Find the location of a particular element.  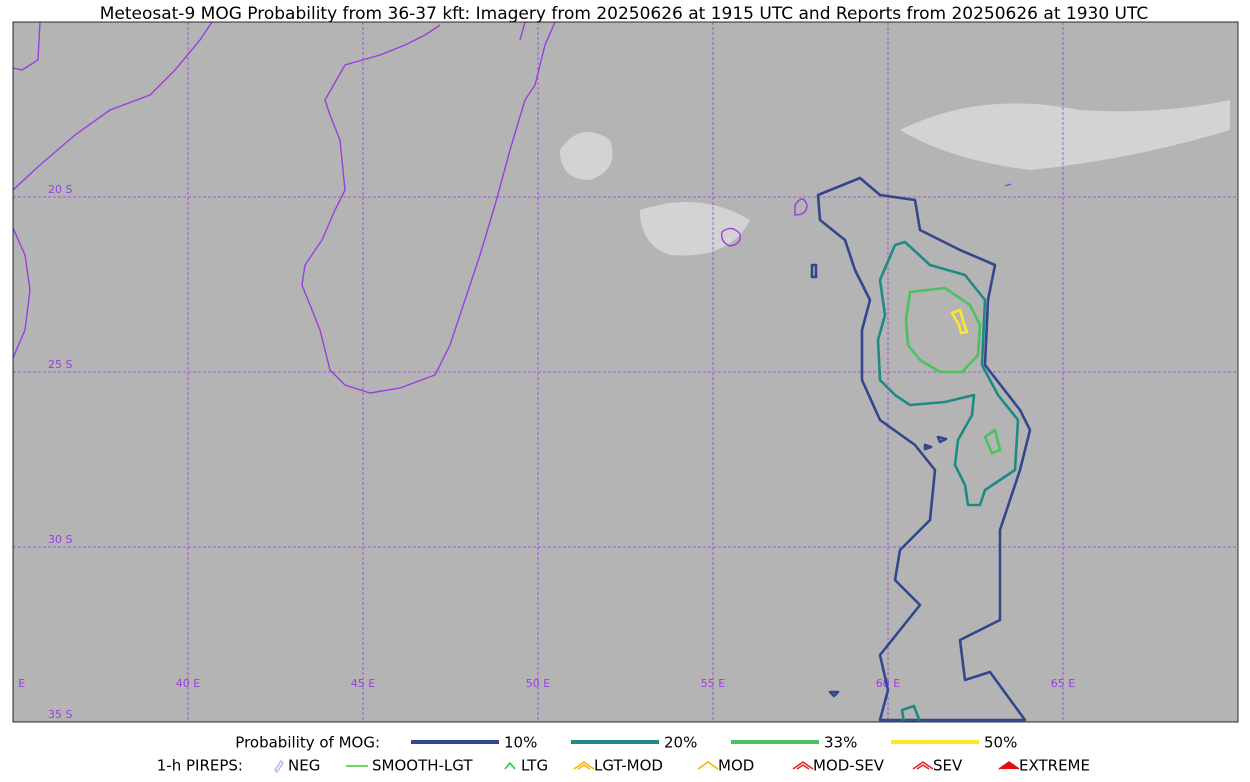

madagascar-coastline is located at coordinates (428, 208).